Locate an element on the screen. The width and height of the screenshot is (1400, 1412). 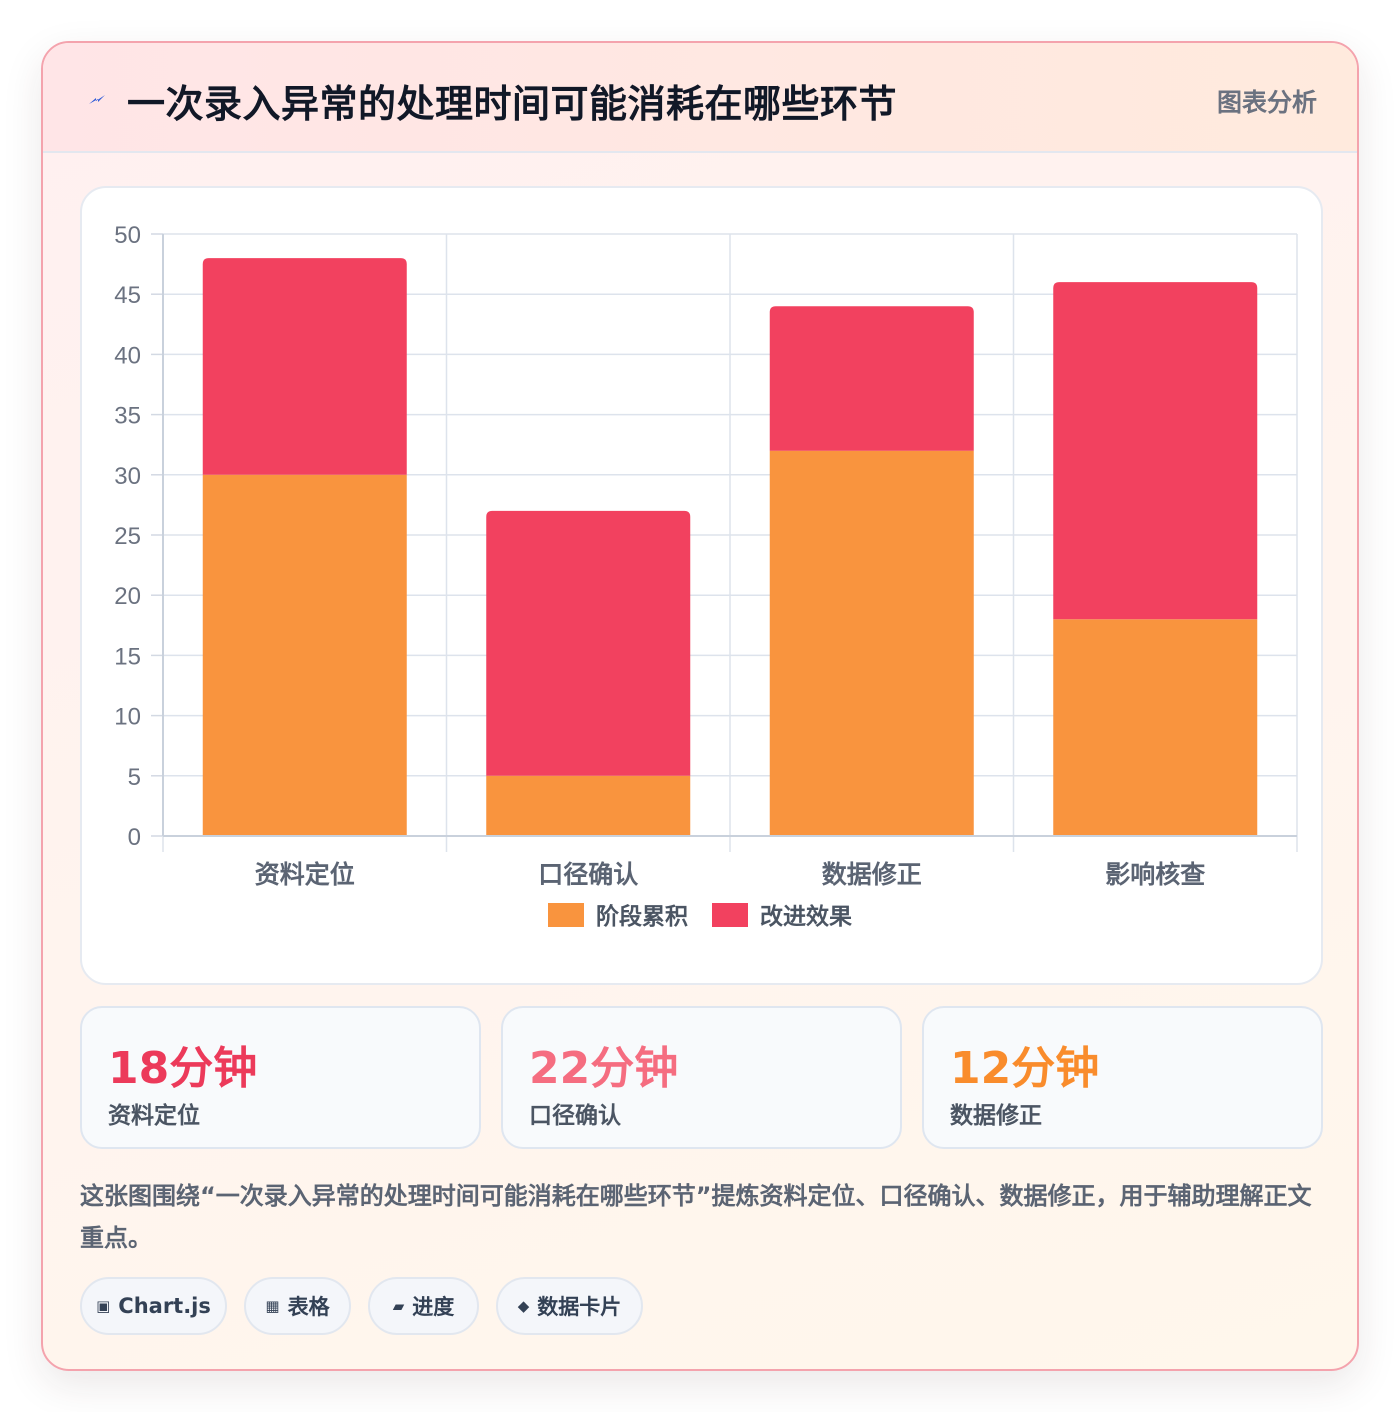
tag-data-card: ◆ 数据卡片 is located at coordinates (569, 1306).